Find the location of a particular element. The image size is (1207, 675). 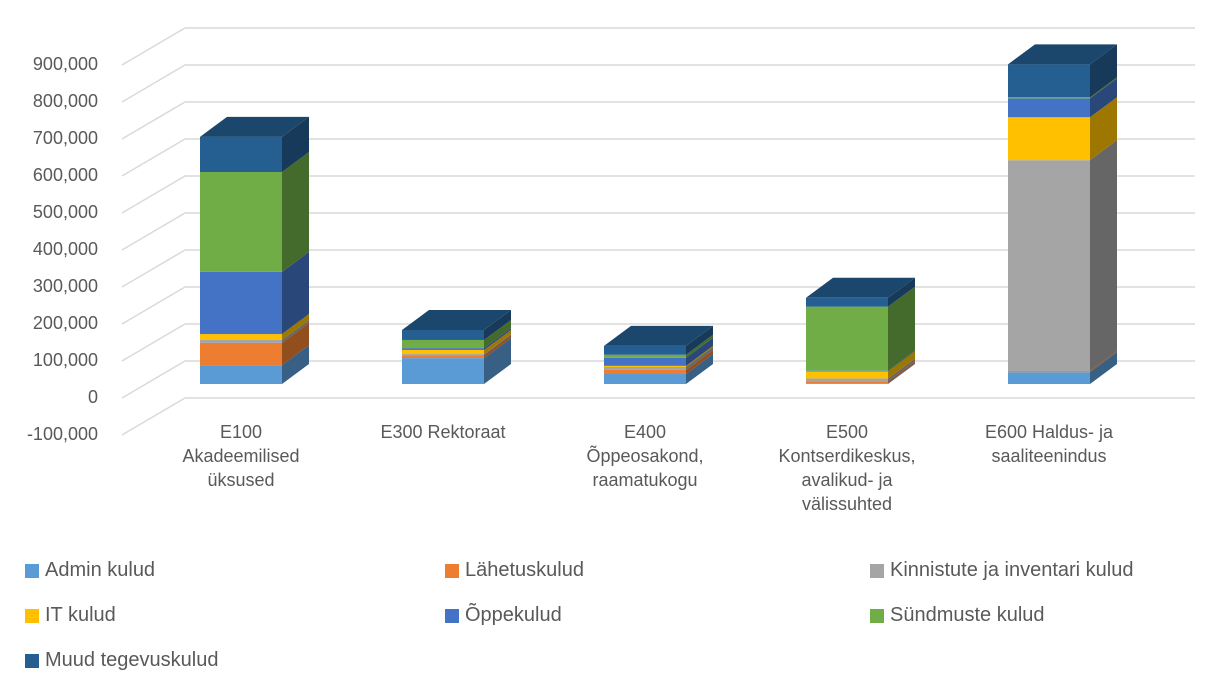

x-tick-label: E400 Õppeosakond, raamatukogu is located at coordinates (645, 456).